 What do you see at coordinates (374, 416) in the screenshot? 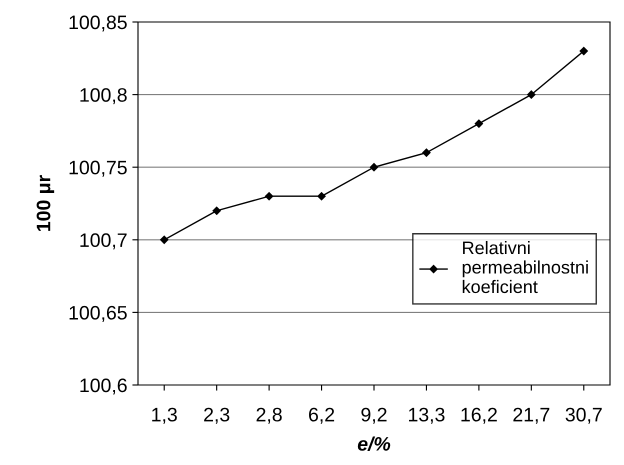
I see `x-tick-label: 9,2` at bounding box center [374, 416].